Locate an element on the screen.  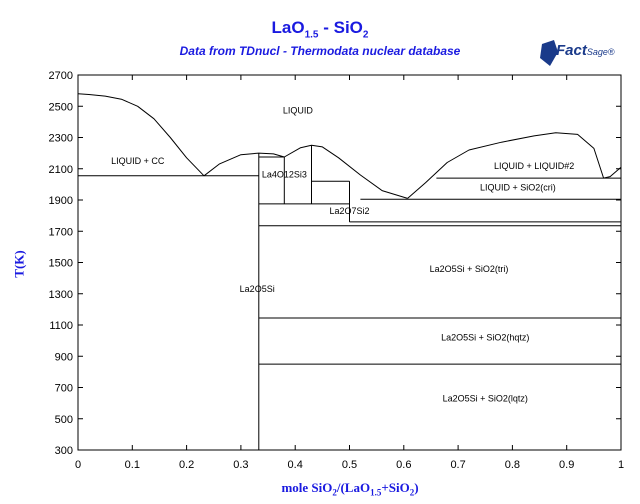
factsage-logo-icon is located at coordinates (549, 53).